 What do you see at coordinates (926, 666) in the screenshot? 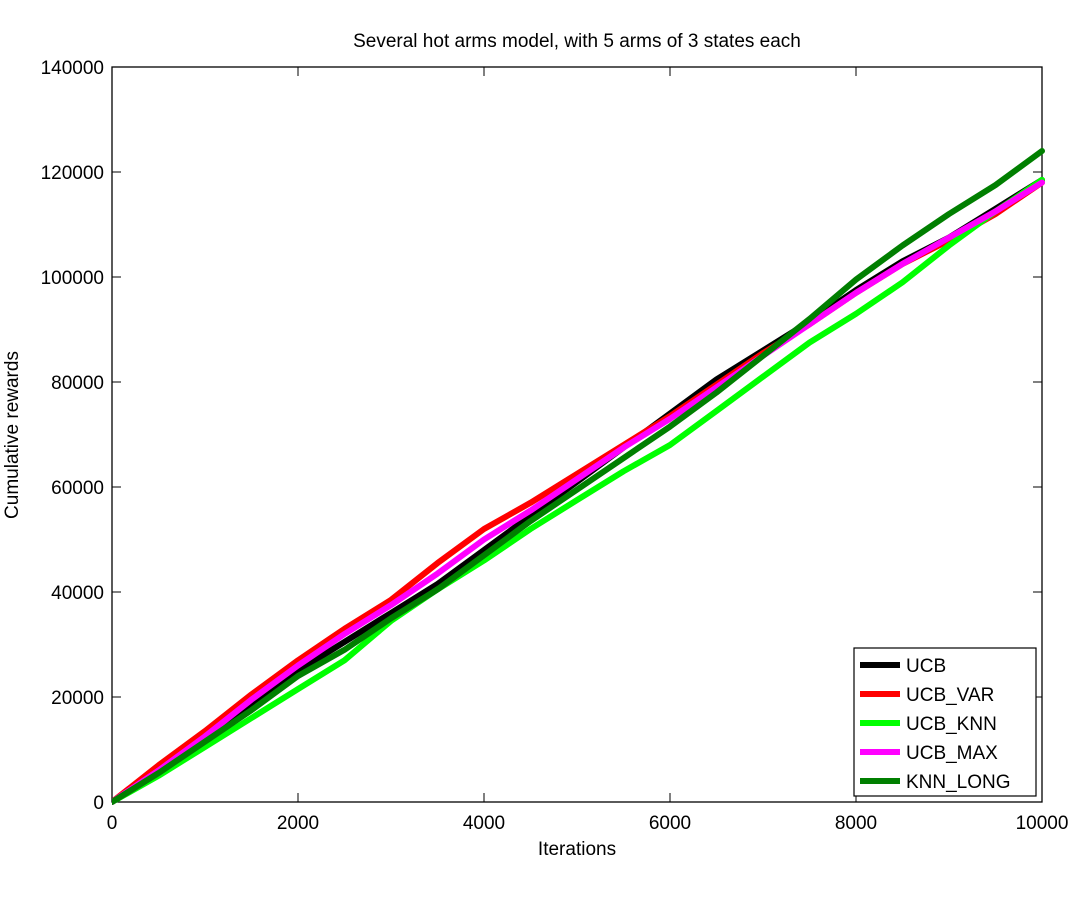
I see `legend-label-ucb: UCB` at bounding box center [926, 666].